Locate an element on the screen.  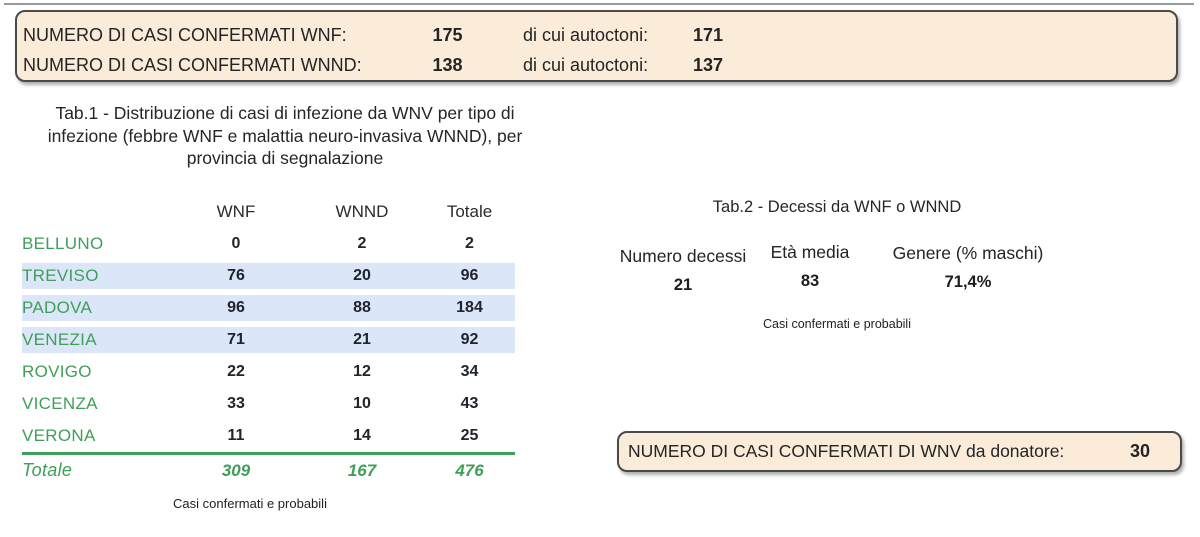
province-name: PADOVA is located at coordinates (57, 307).